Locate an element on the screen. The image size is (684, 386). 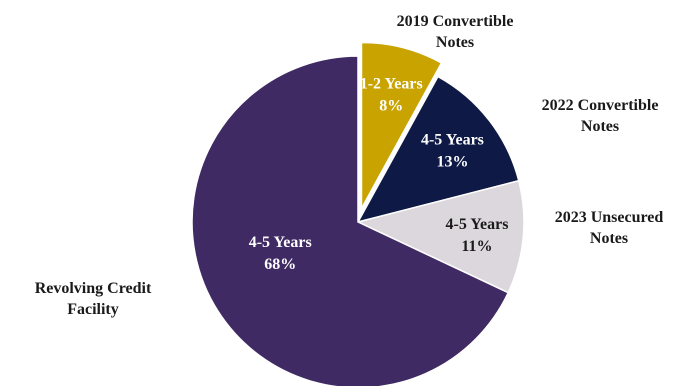
category-label: 2023 Unsecured is located at coordinates (609, 217).